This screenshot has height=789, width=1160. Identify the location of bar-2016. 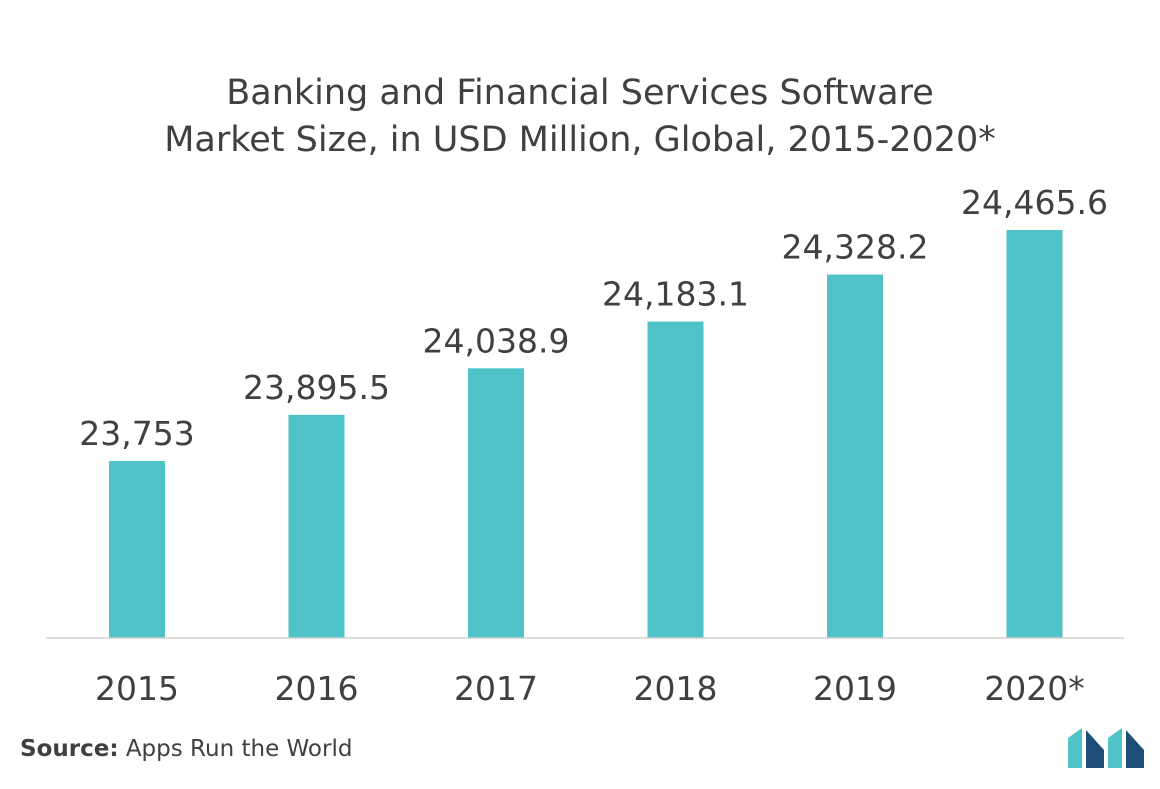
(316, 526).